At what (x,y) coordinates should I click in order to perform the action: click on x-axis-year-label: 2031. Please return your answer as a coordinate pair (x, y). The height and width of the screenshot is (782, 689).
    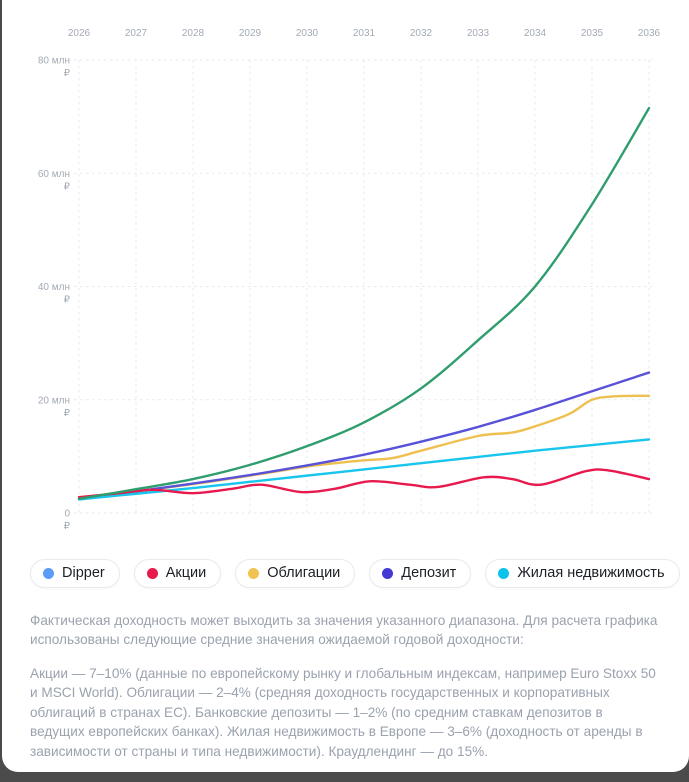
    Looking at the image, I should click on (364, 33).